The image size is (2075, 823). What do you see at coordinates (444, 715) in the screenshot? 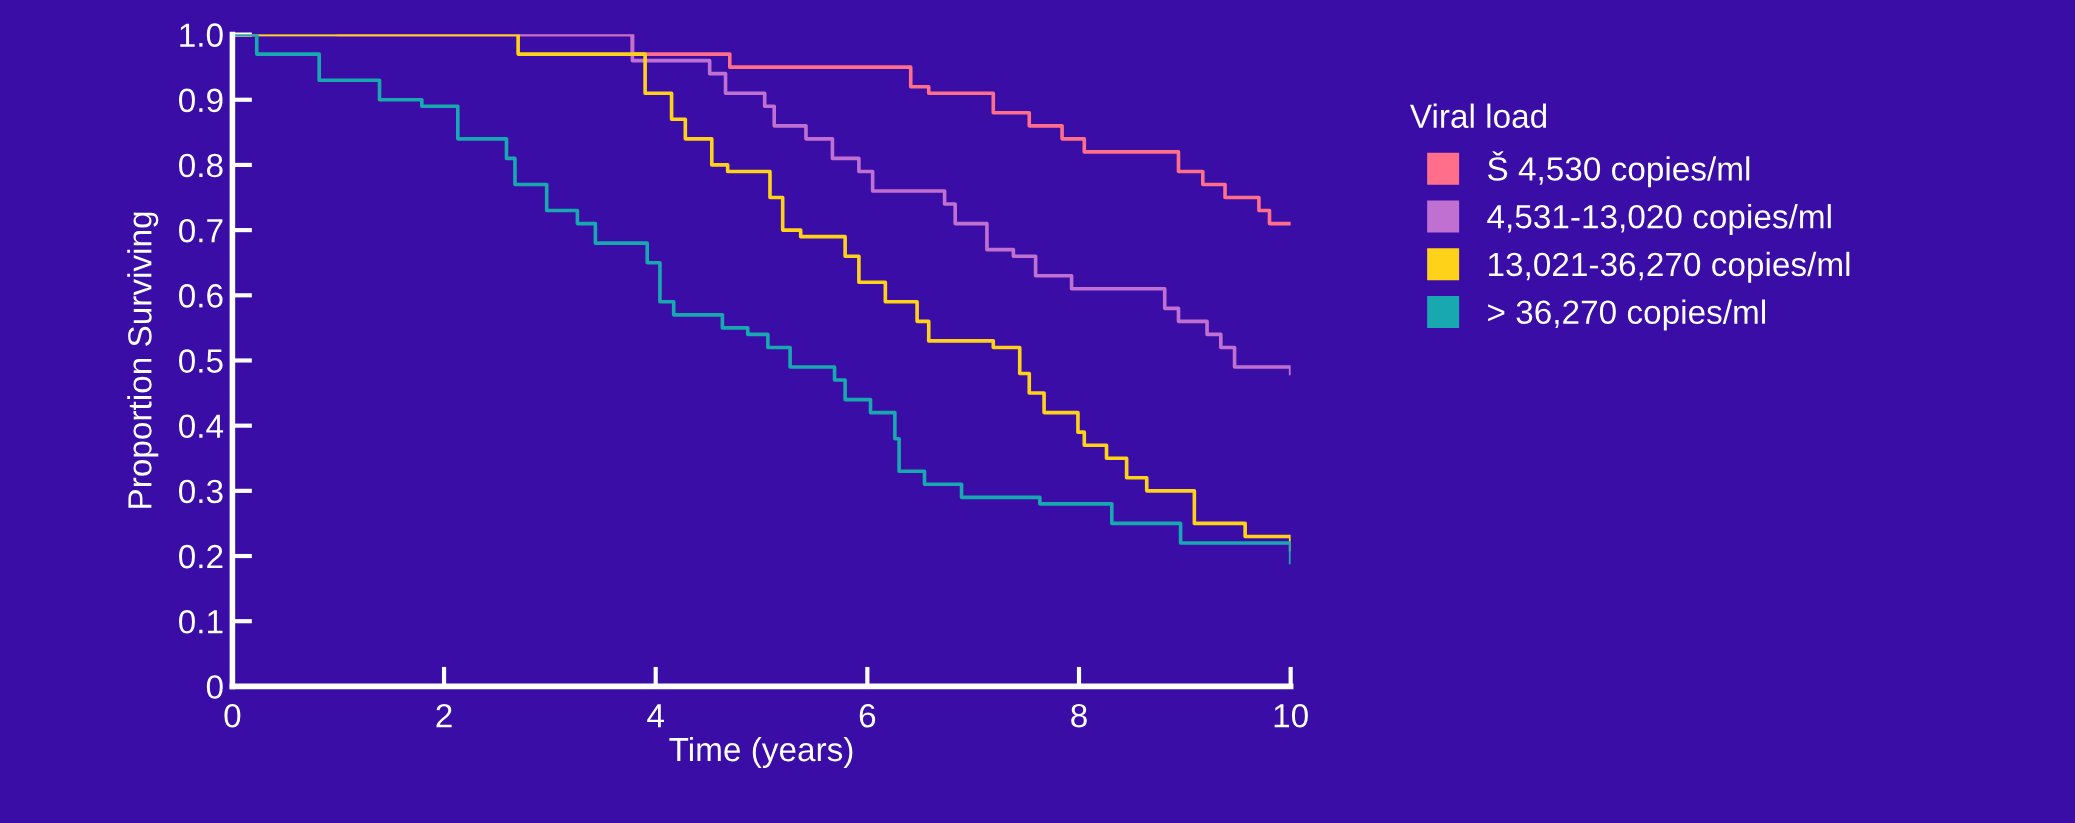
I see `x-tick-label: 2` at bounding box center [444, 715].